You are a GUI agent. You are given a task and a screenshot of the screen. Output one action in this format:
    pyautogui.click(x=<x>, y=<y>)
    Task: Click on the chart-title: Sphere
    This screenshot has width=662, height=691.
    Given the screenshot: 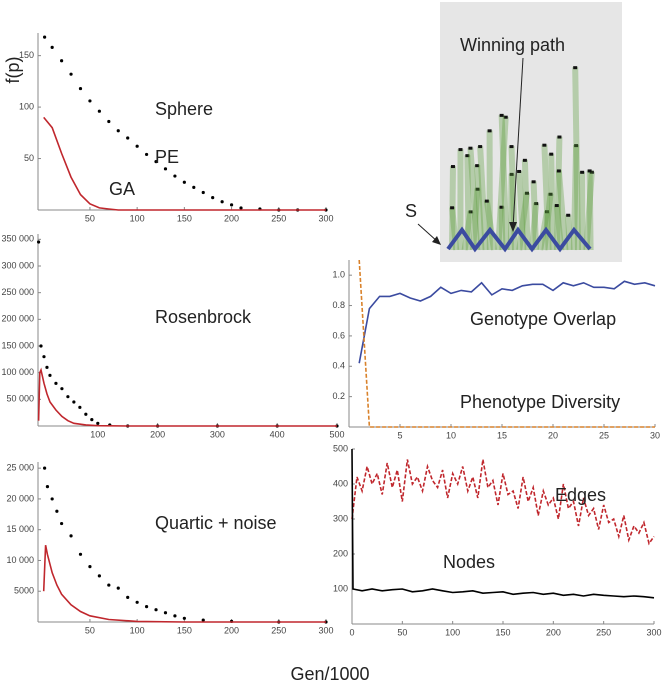 What is the action you would take?
    pyautogui.click(x=184, y=109)
    